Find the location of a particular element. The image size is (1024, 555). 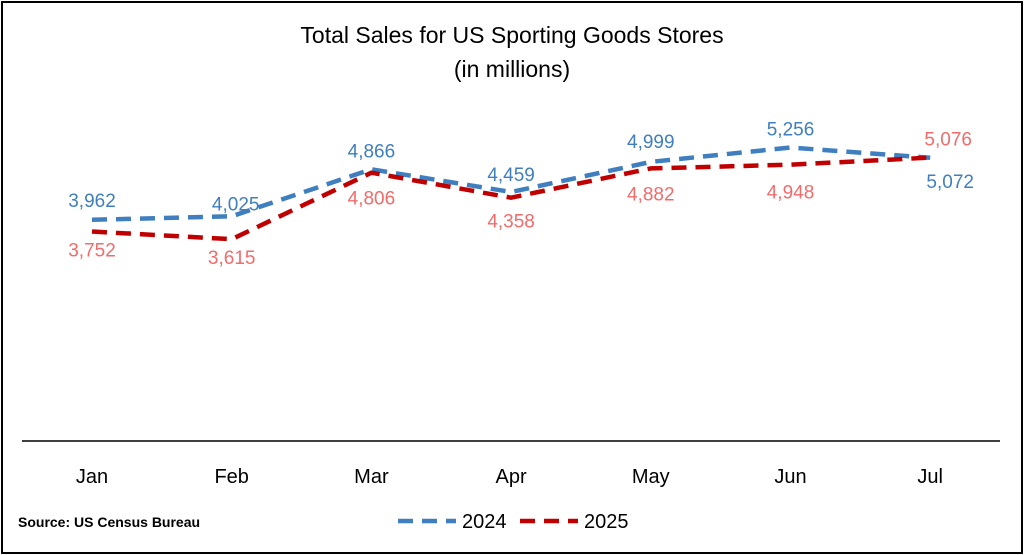

x-tick-label-jul: Jul is located at coordinates (930, 477).